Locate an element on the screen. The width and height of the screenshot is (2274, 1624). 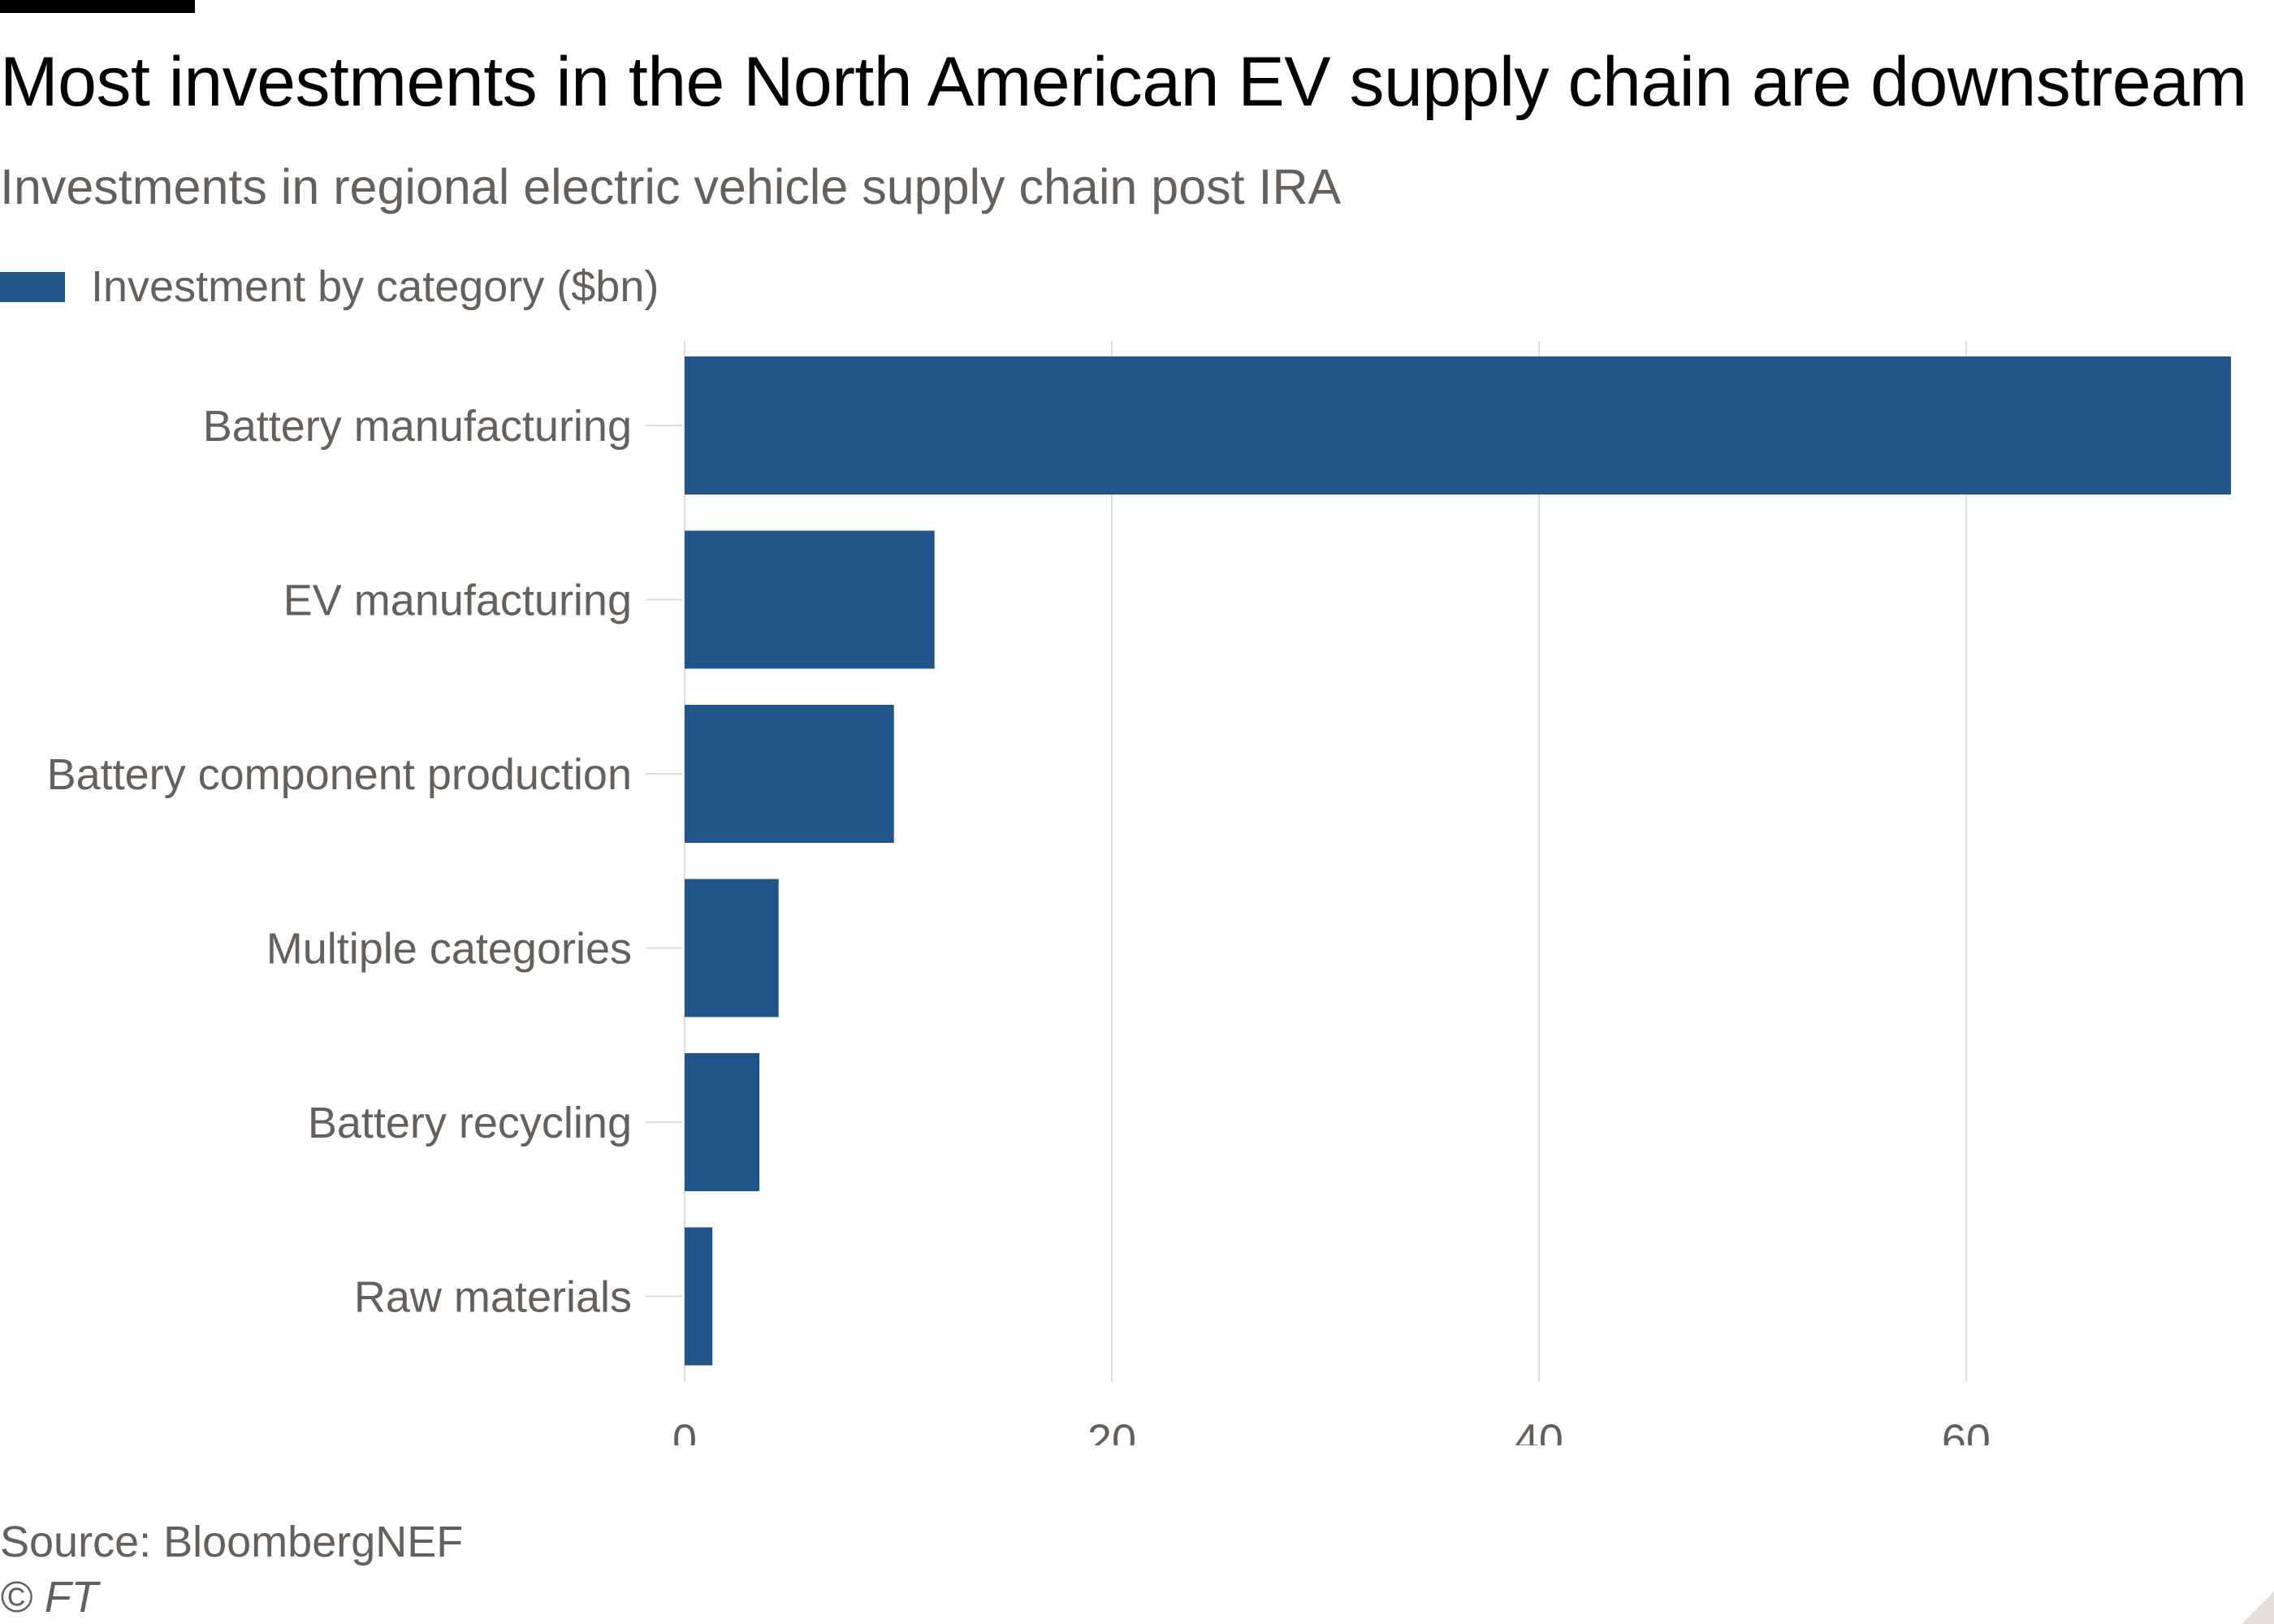
x-tick-label-20: 20 is located at coordinates (1111, 1431).